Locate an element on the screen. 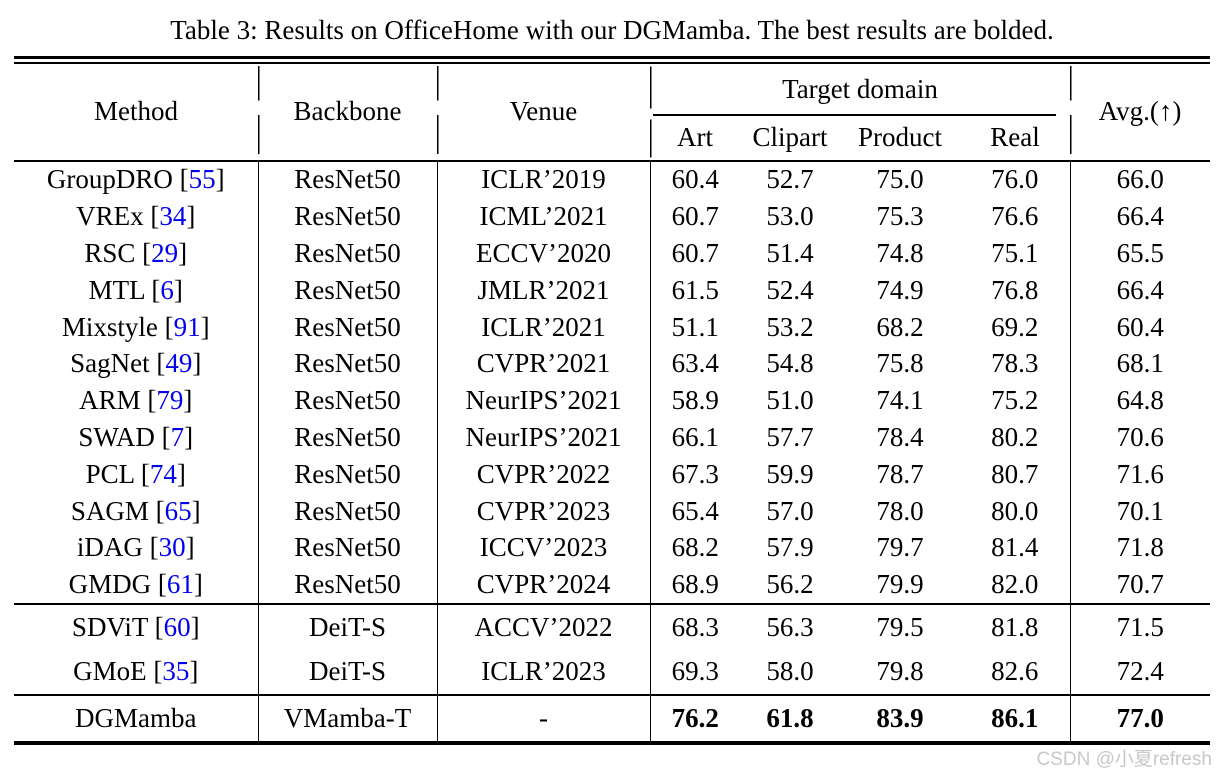 The width and height of the screenshot is (1224, 777). cell-method: MTL [6] is located at coordinates (135, 289).